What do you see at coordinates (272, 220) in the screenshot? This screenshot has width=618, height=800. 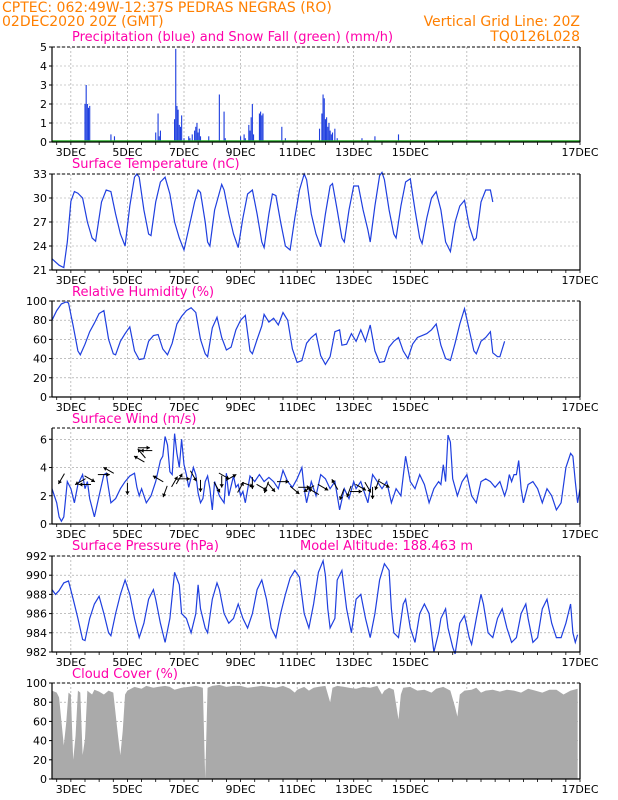 I see `temperature-line` at bounding box center [272, 220].